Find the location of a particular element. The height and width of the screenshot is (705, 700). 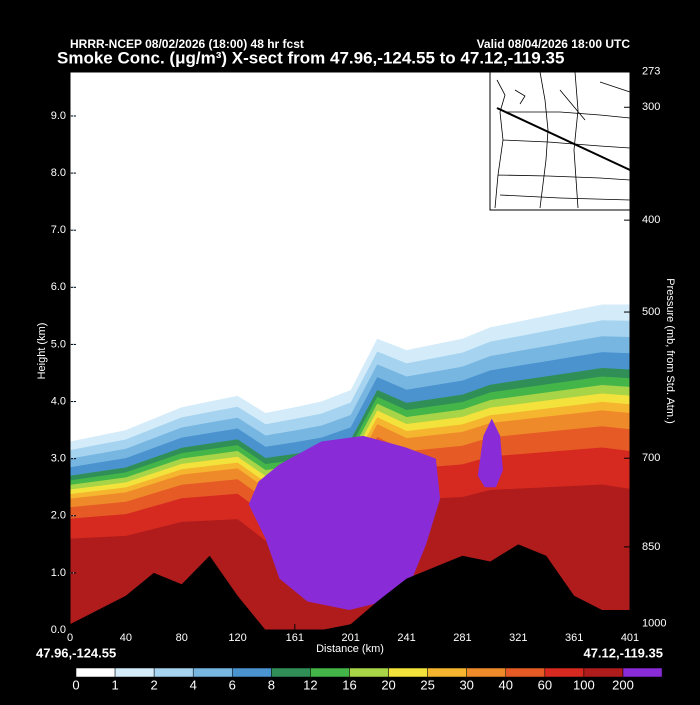

header-right: Valid 08/04/2026 18:00 UTC is located at coordinates (554, 44).